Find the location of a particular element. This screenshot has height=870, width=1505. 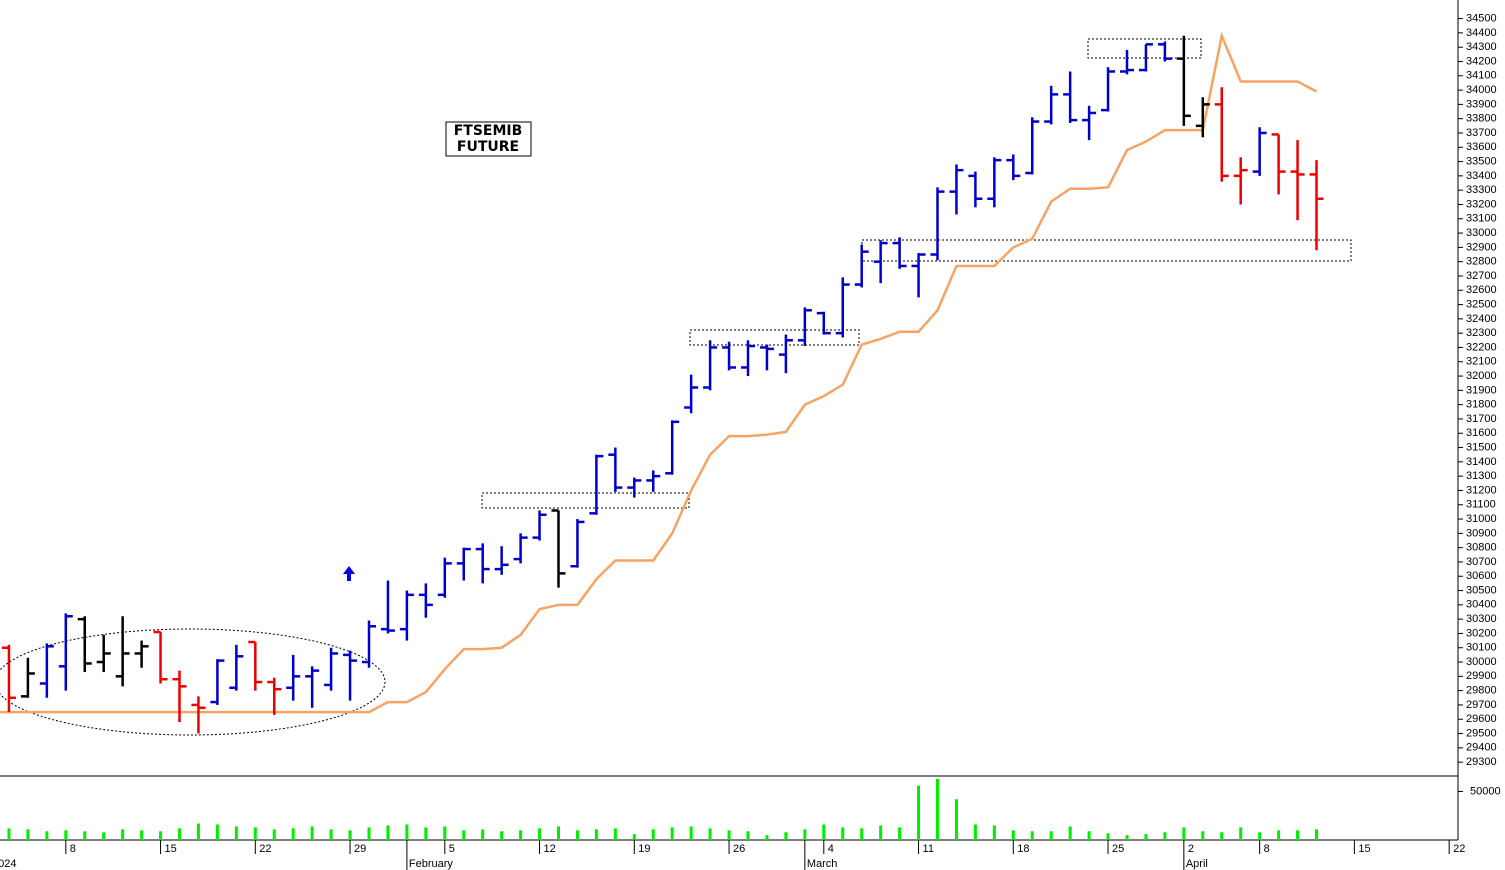

volume-tick-label: 50000 is located at coordinates (1485, 791).